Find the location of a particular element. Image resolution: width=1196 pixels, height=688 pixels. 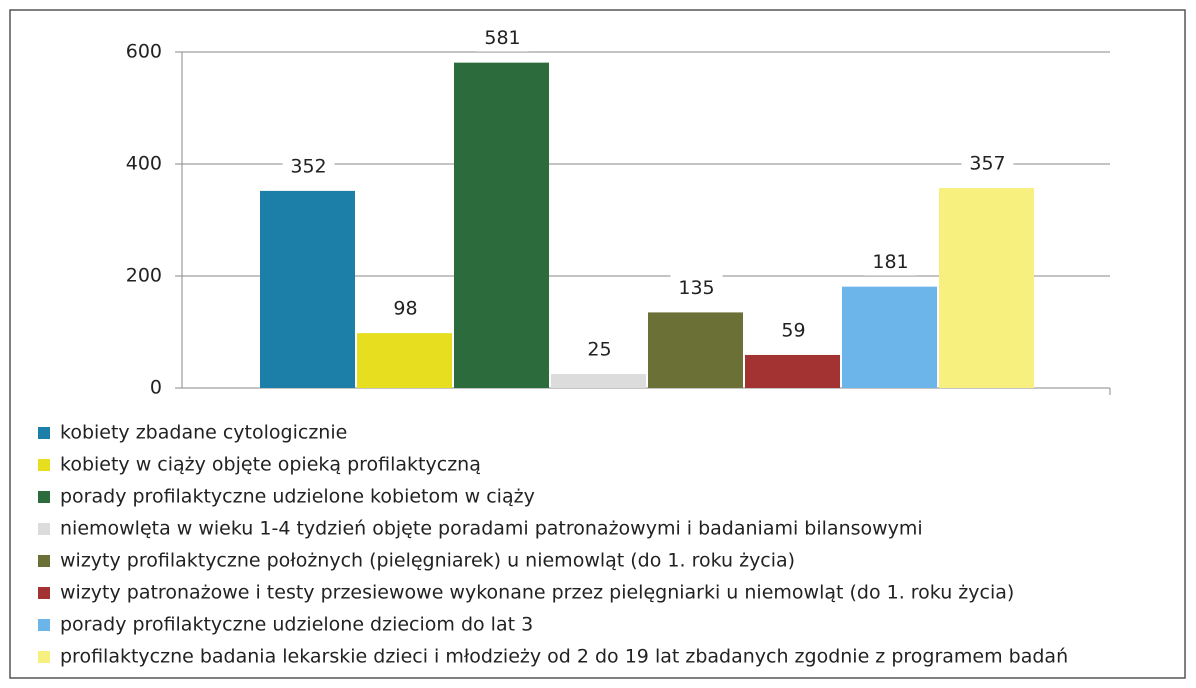

data-label: 135 is located at coordinates (696, 288).